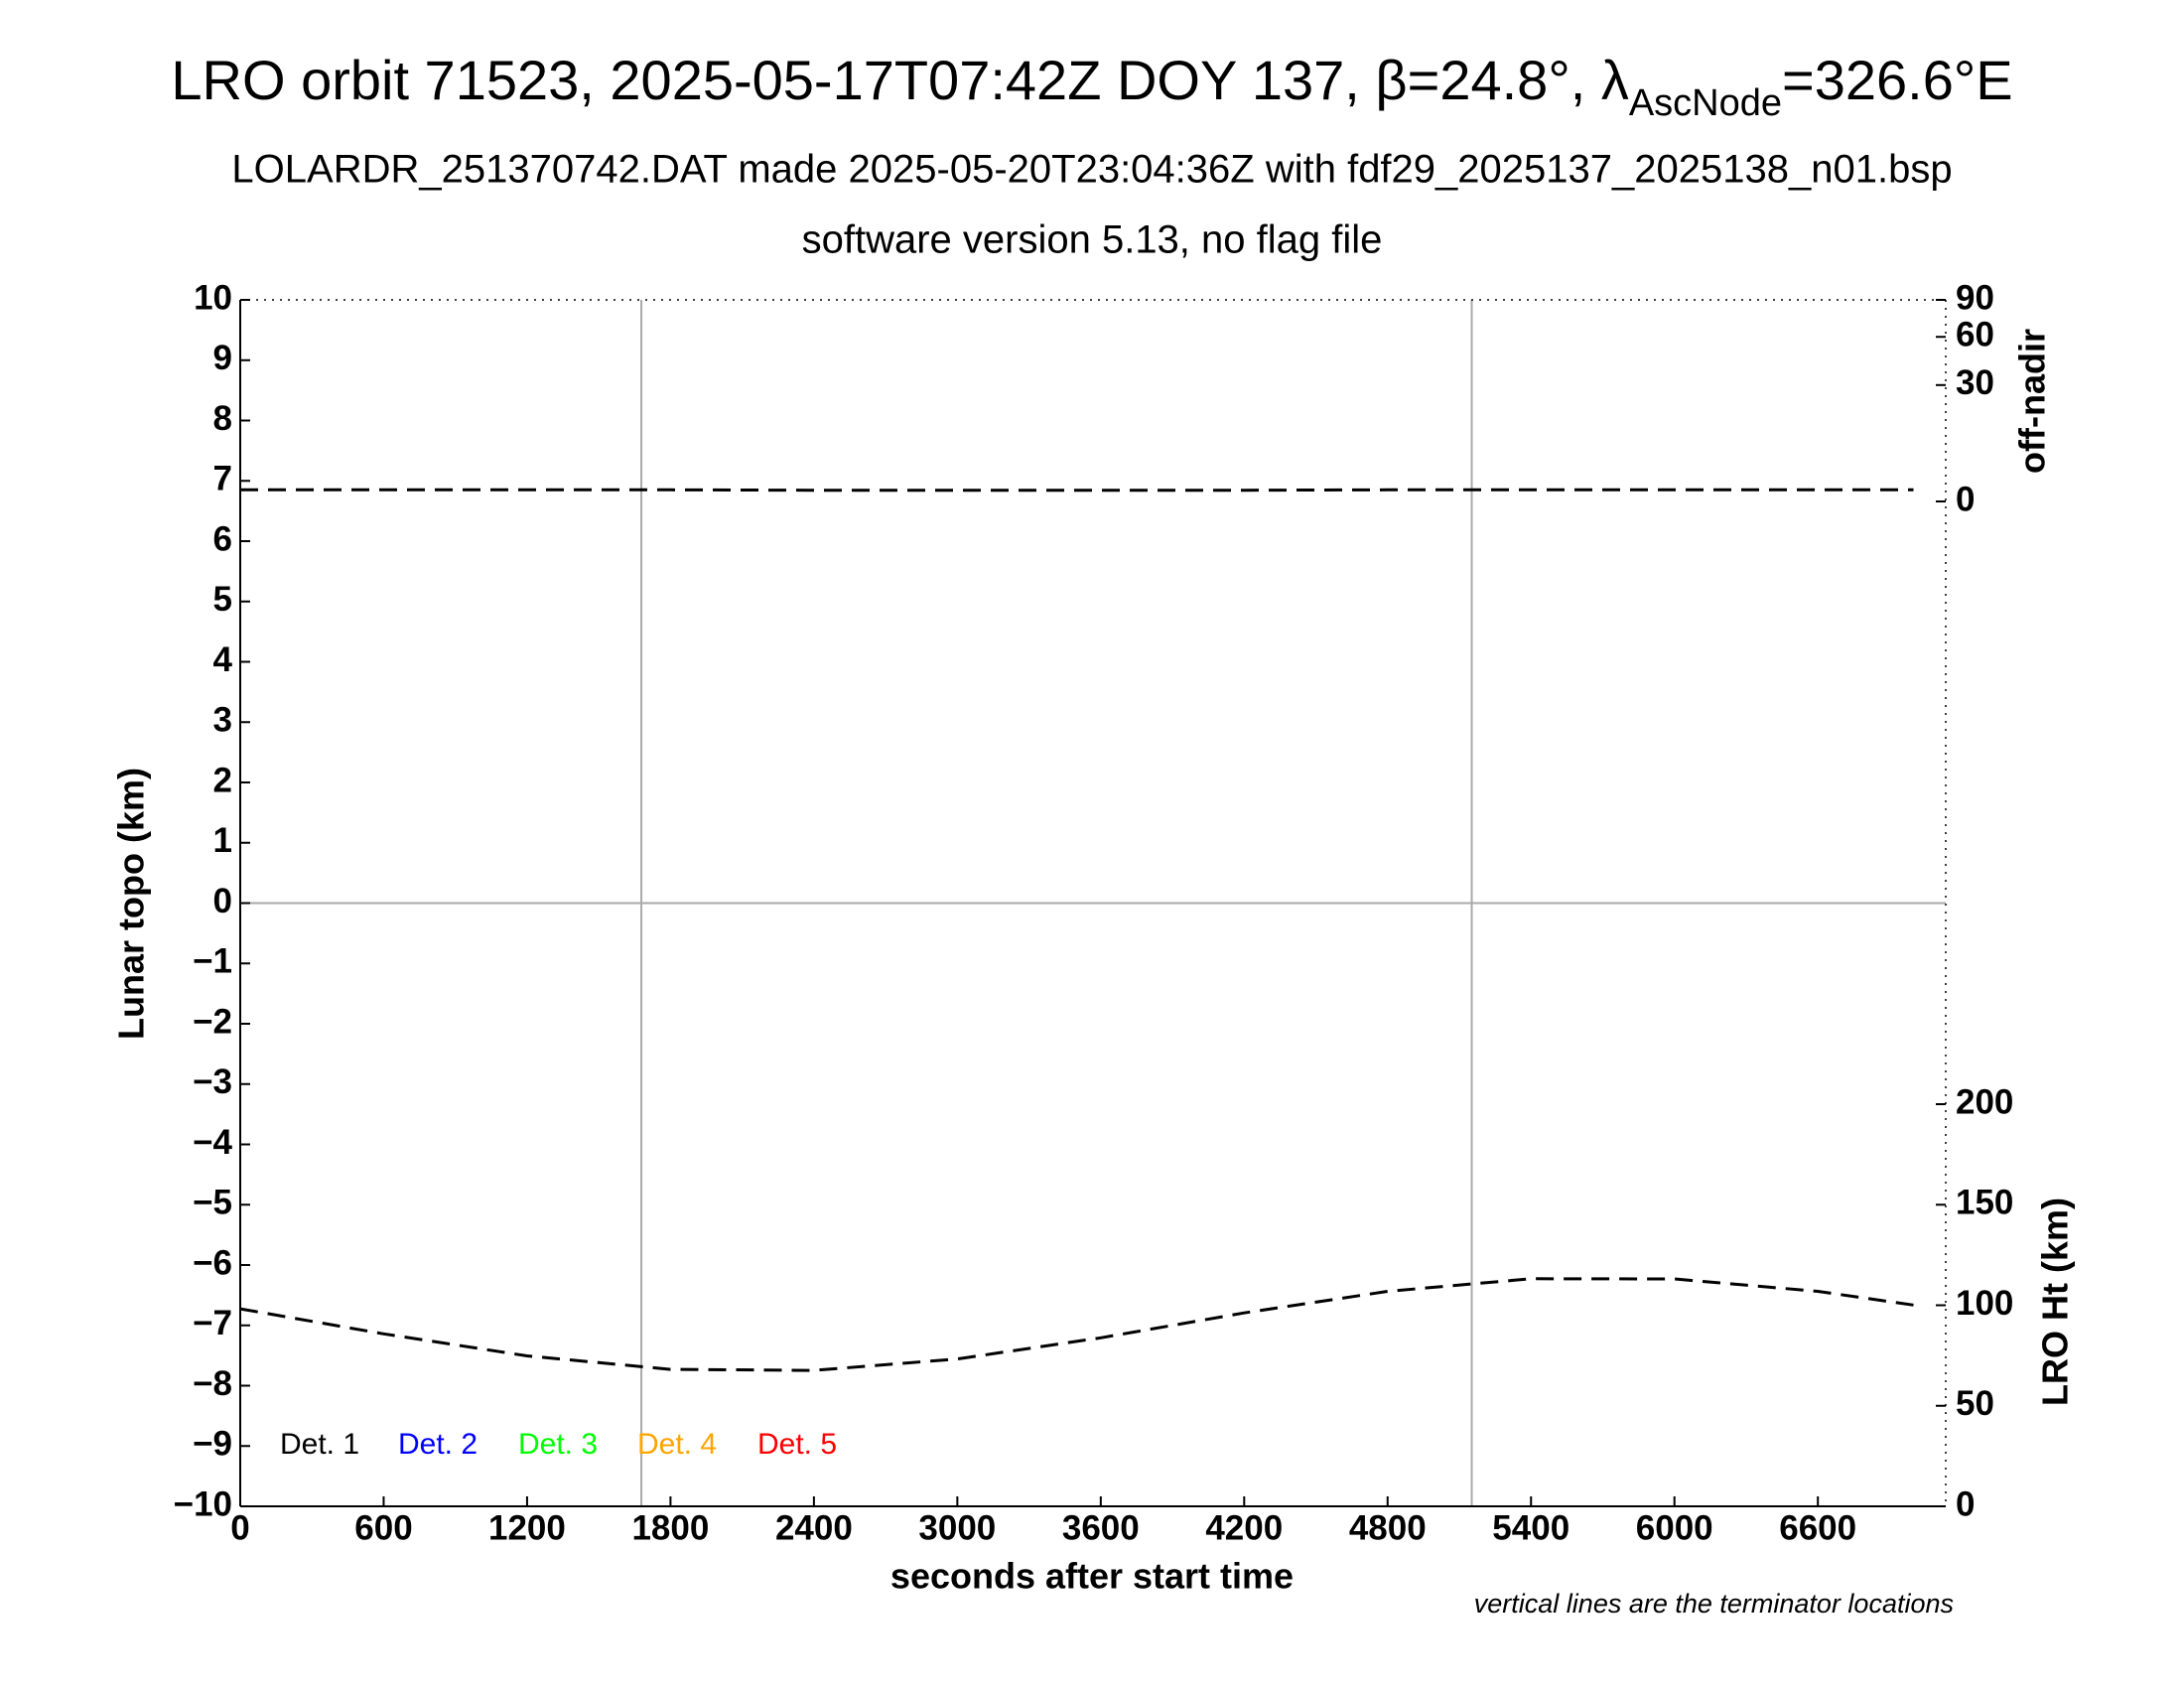 Image resolution: width=2184 pixels, height=1693 pixels. Describe the element at coordinates (957, 1528) in the screenshot. I see `x-tick-label: 3000` at that location.